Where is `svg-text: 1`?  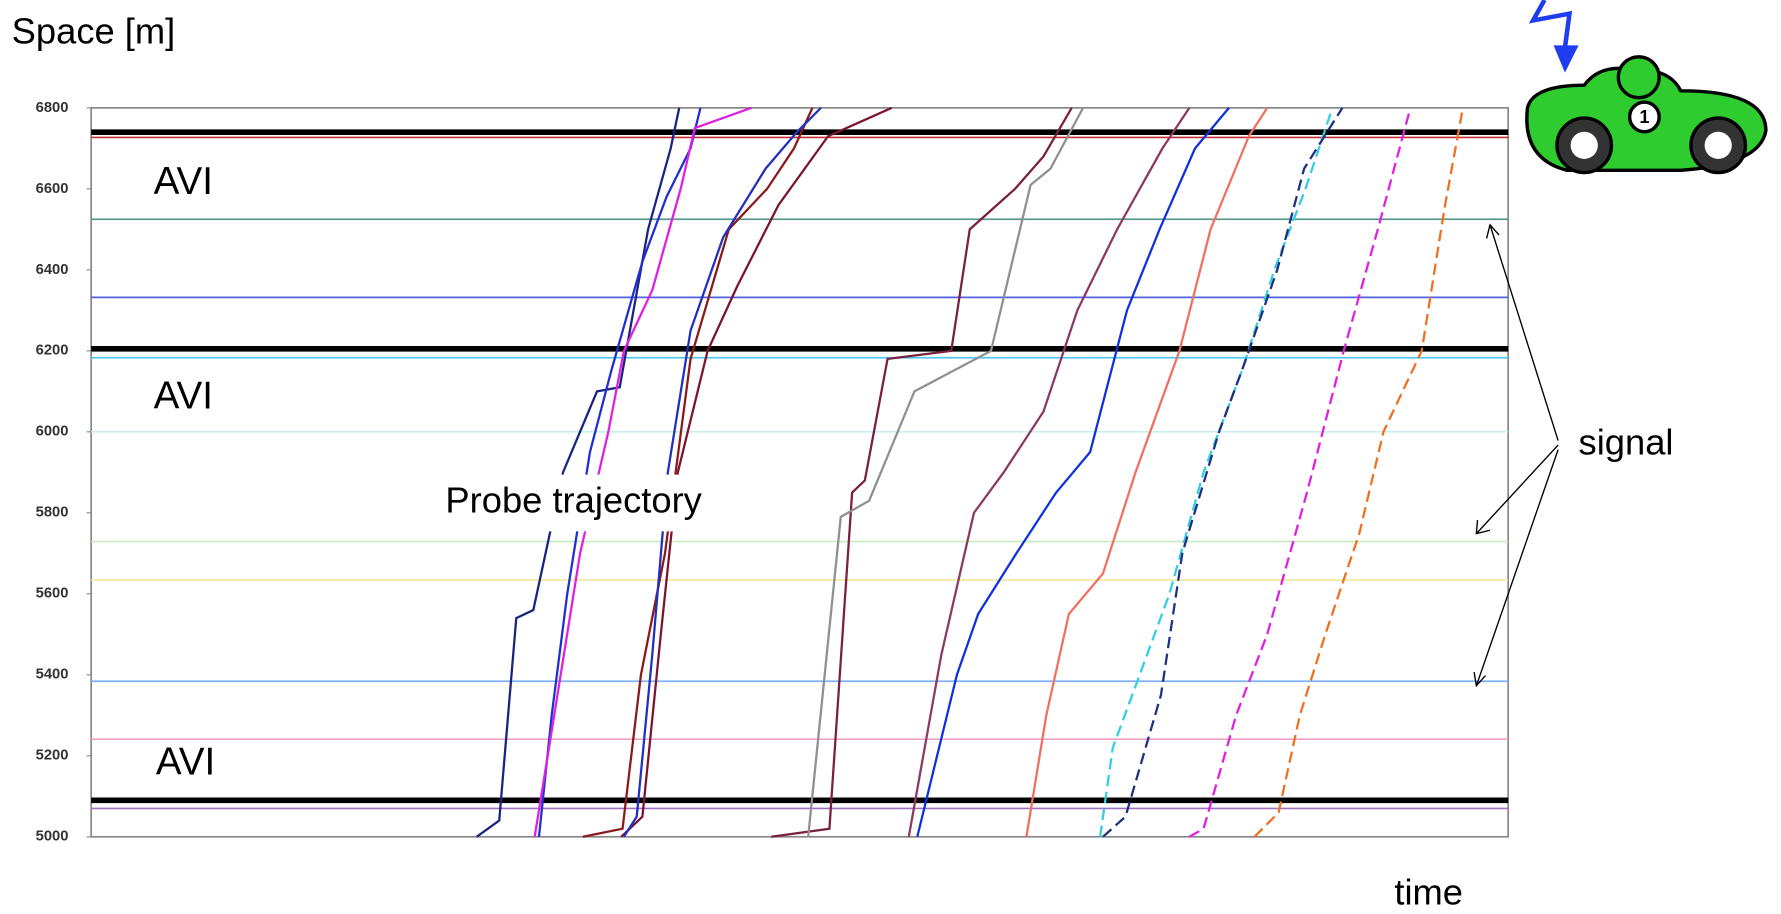 svg-text: 1 is located at coordinates (1644, 117).